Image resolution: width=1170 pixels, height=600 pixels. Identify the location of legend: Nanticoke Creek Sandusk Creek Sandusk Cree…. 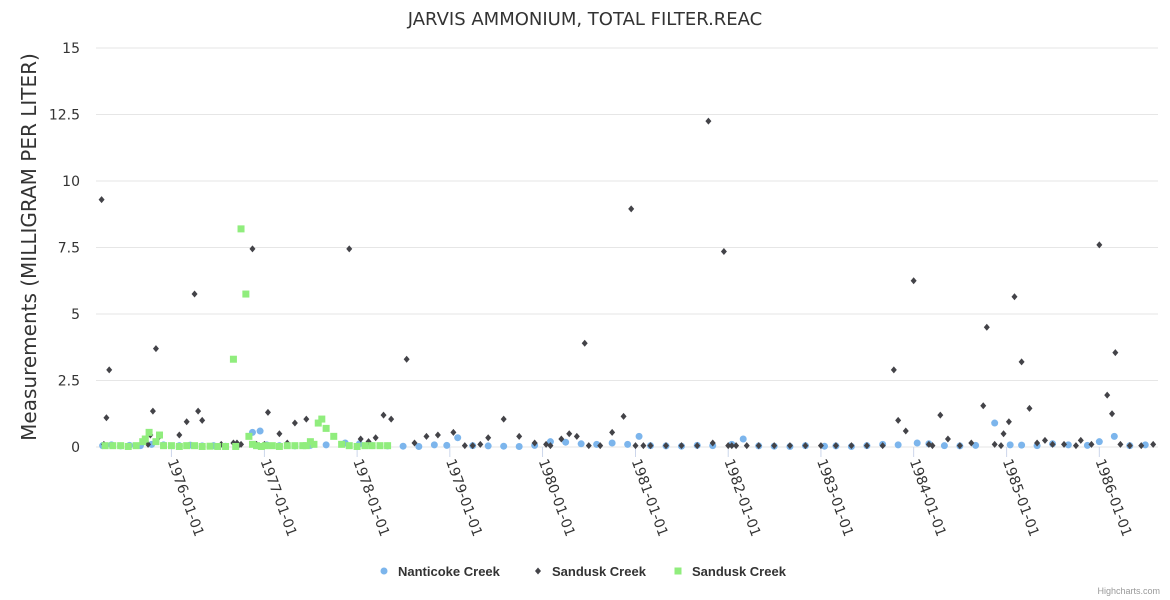
(583, 571).